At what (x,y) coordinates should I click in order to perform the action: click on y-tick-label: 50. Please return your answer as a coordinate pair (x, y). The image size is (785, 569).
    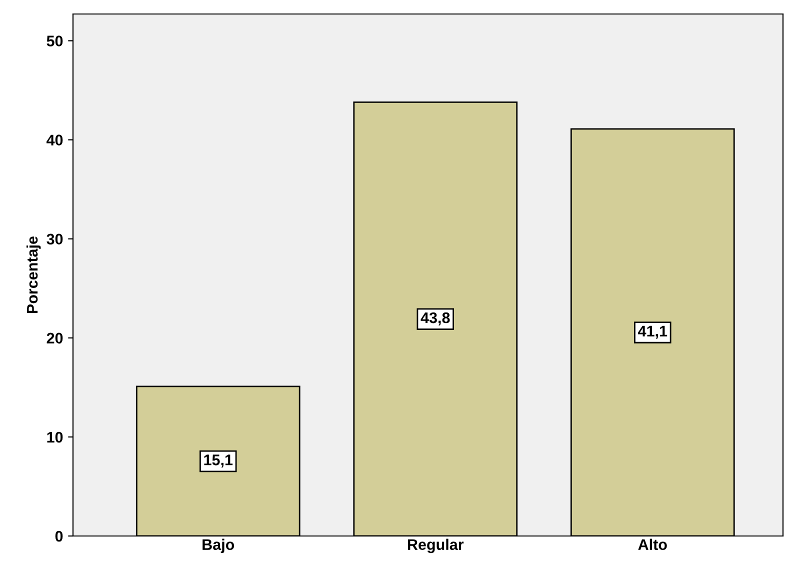
    Looking at the image, I should click on (54, 41).